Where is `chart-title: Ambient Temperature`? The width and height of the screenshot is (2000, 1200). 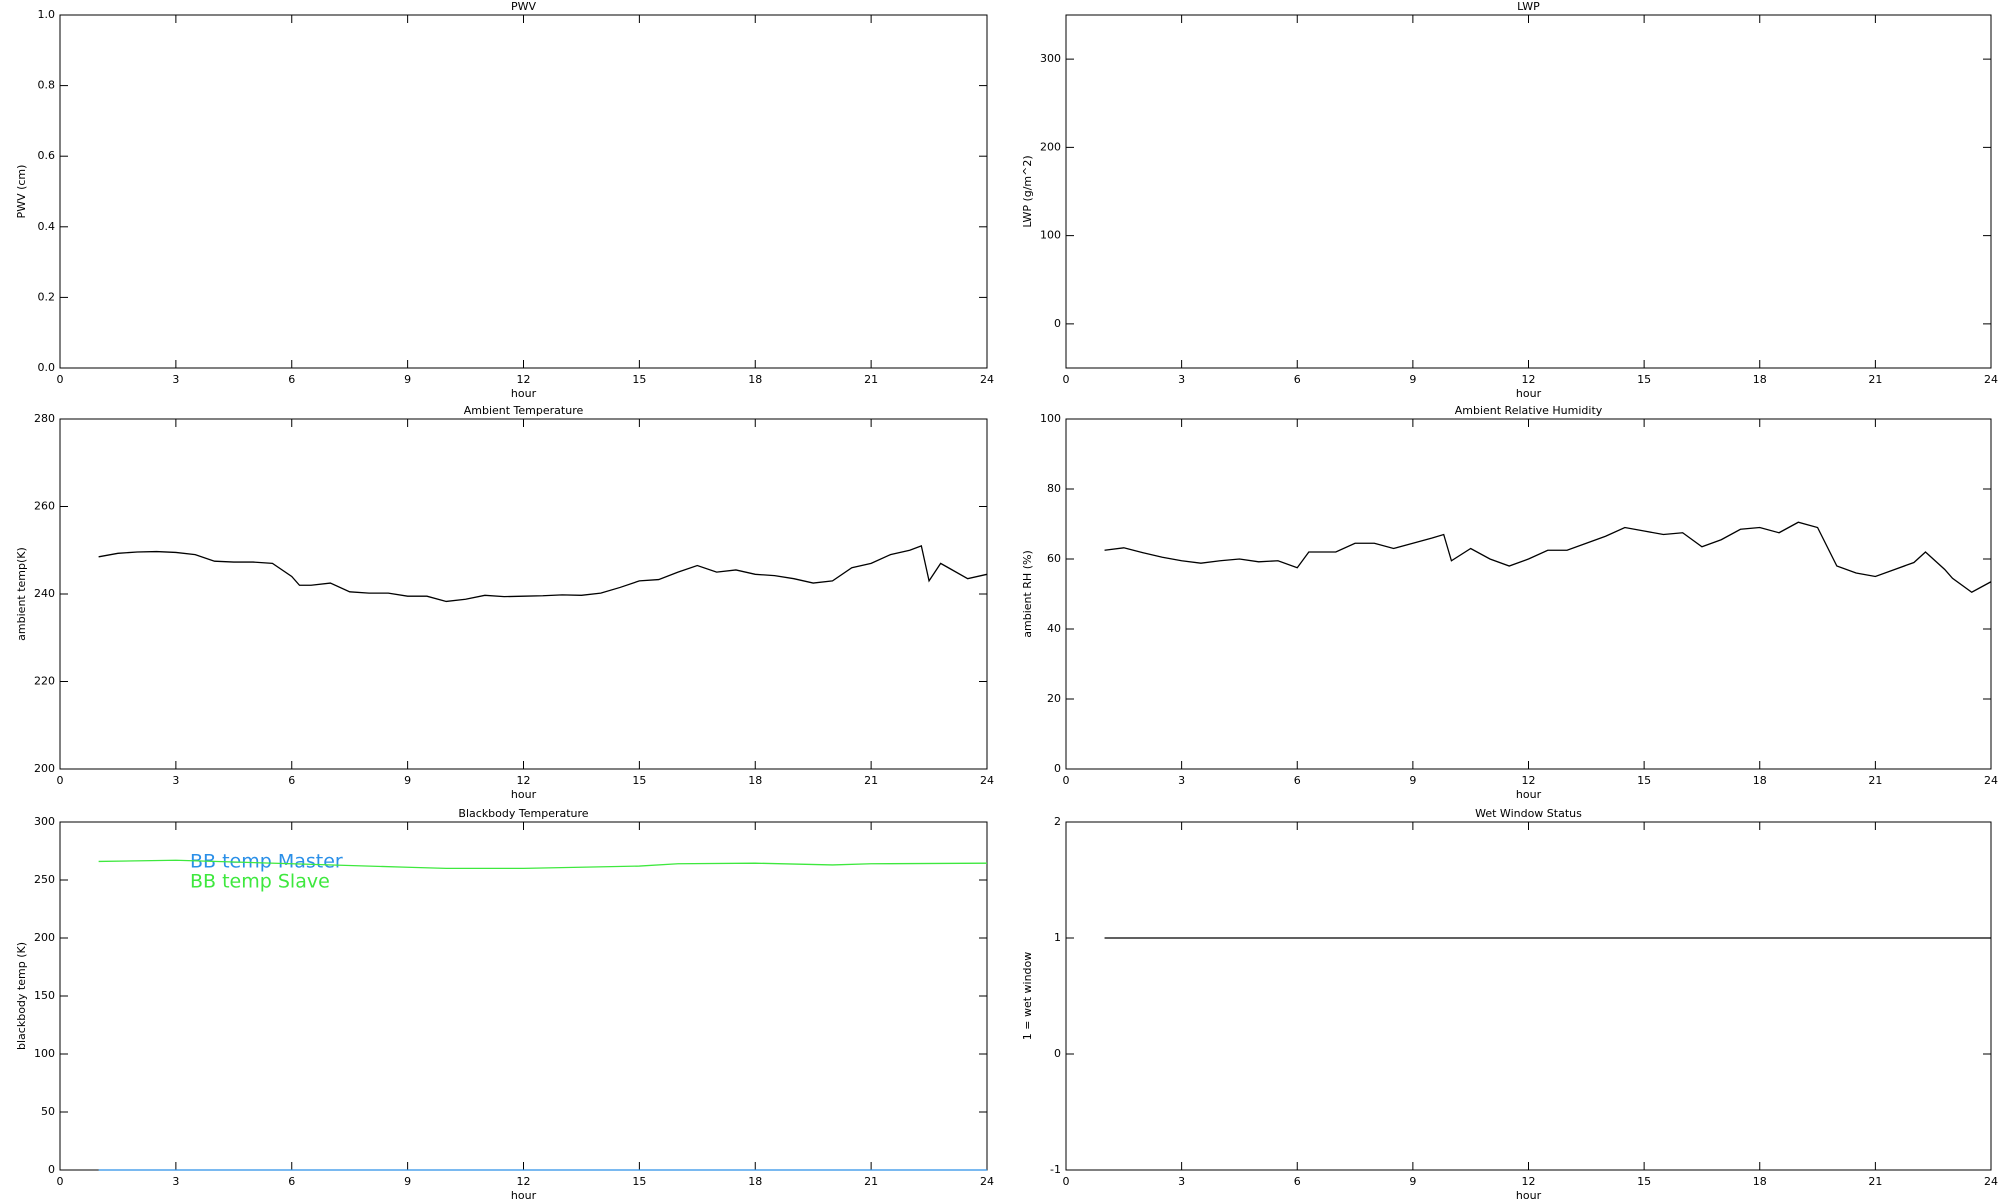
chart-title: Ambient Temperature is located at coordinates (524, 410).